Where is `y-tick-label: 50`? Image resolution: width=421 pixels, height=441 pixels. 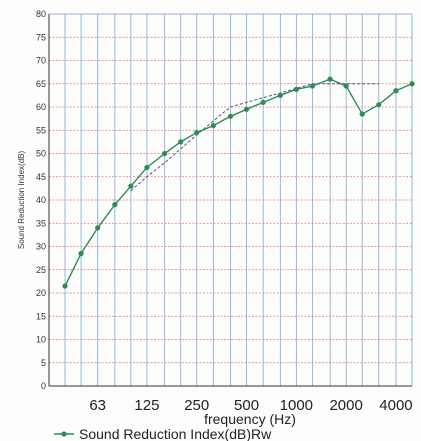 y-tick-label: 50 is located at coordinates (41, 154).